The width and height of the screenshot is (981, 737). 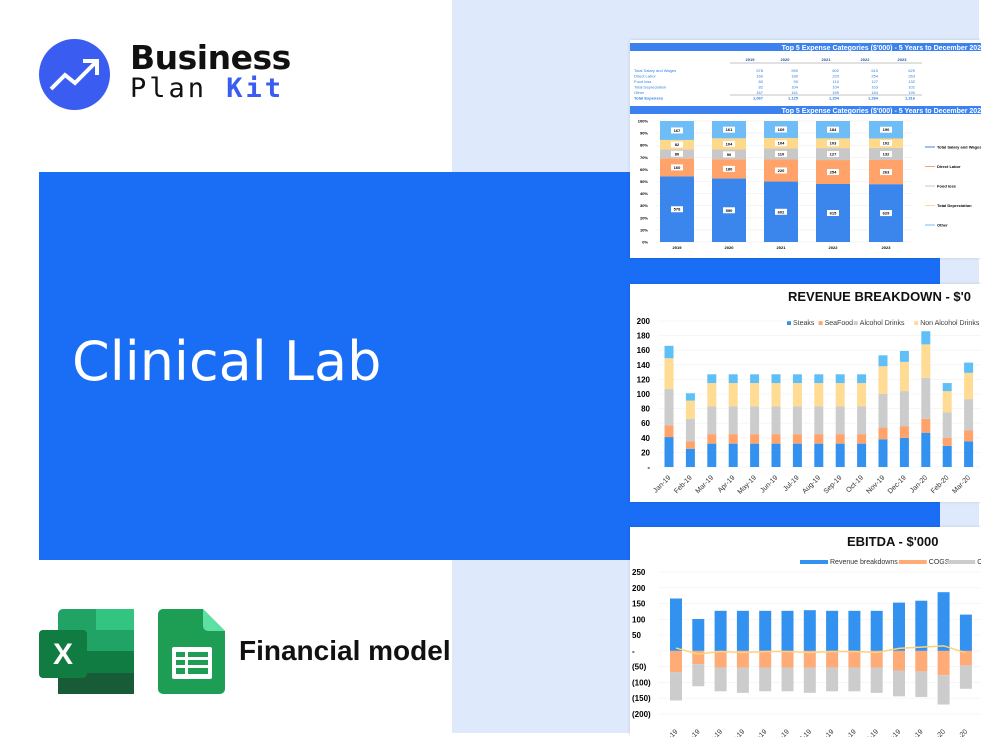 What do you see at coordinates (836, 81) in the screenshot?
I see `cell: 110` at bounding box center [836, 81].